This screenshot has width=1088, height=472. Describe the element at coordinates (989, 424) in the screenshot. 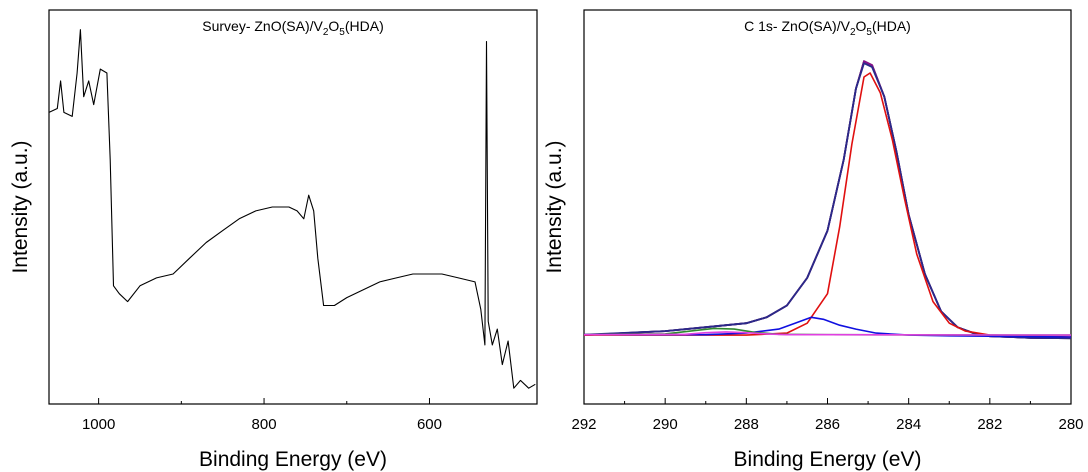

I see `x-tick-label: 282` at that location.